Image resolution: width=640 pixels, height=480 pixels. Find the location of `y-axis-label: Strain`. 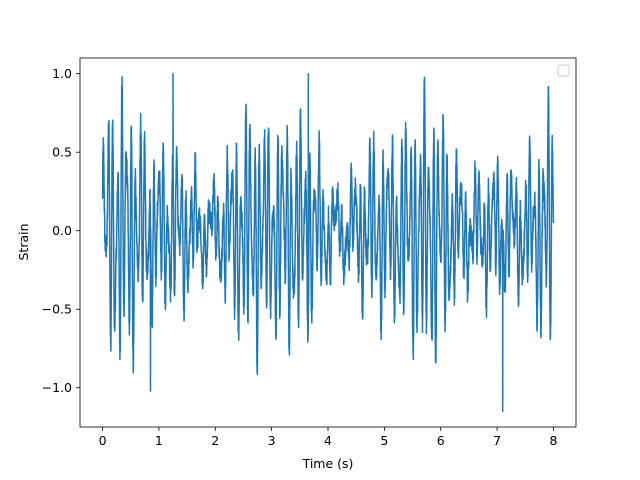

y-axis-label: Strain is located at coordinates (23, 241).